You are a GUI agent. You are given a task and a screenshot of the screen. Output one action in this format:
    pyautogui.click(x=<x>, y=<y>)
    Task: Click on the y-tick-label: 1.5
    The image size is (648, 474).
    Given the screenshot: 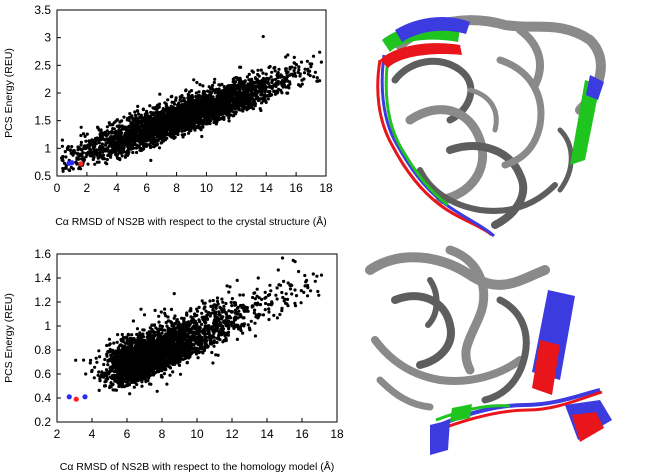 What is the action you would take?
    pyautogui.click(x=42, y=121)
    